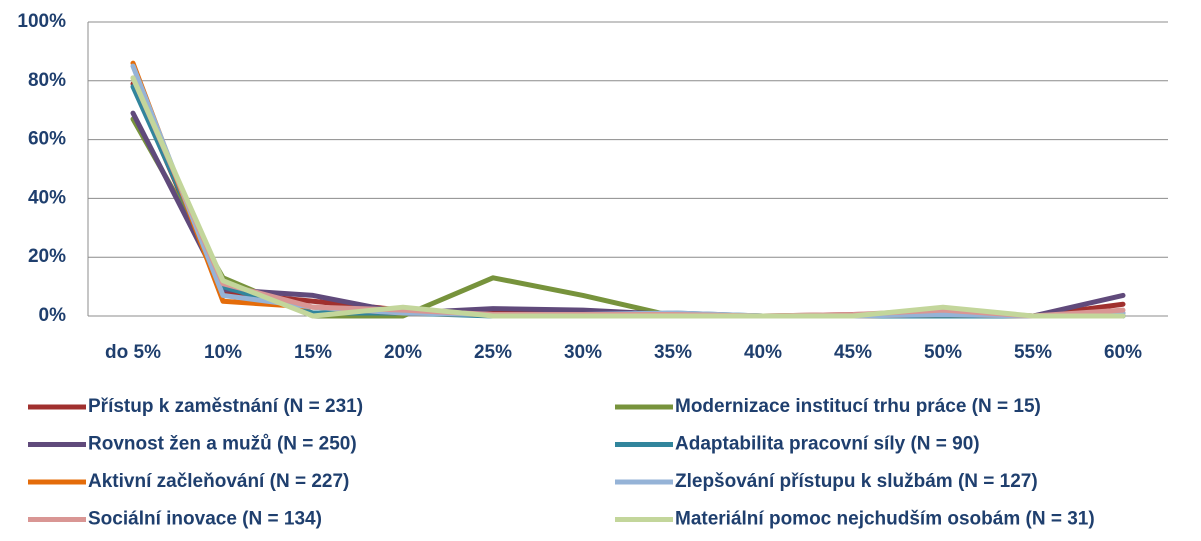 Image resolution: width=1201 pixels, height=541 pixels. I want to click on legend-label: Přístup k zaměstnání (N = 231), so click(225, 406).